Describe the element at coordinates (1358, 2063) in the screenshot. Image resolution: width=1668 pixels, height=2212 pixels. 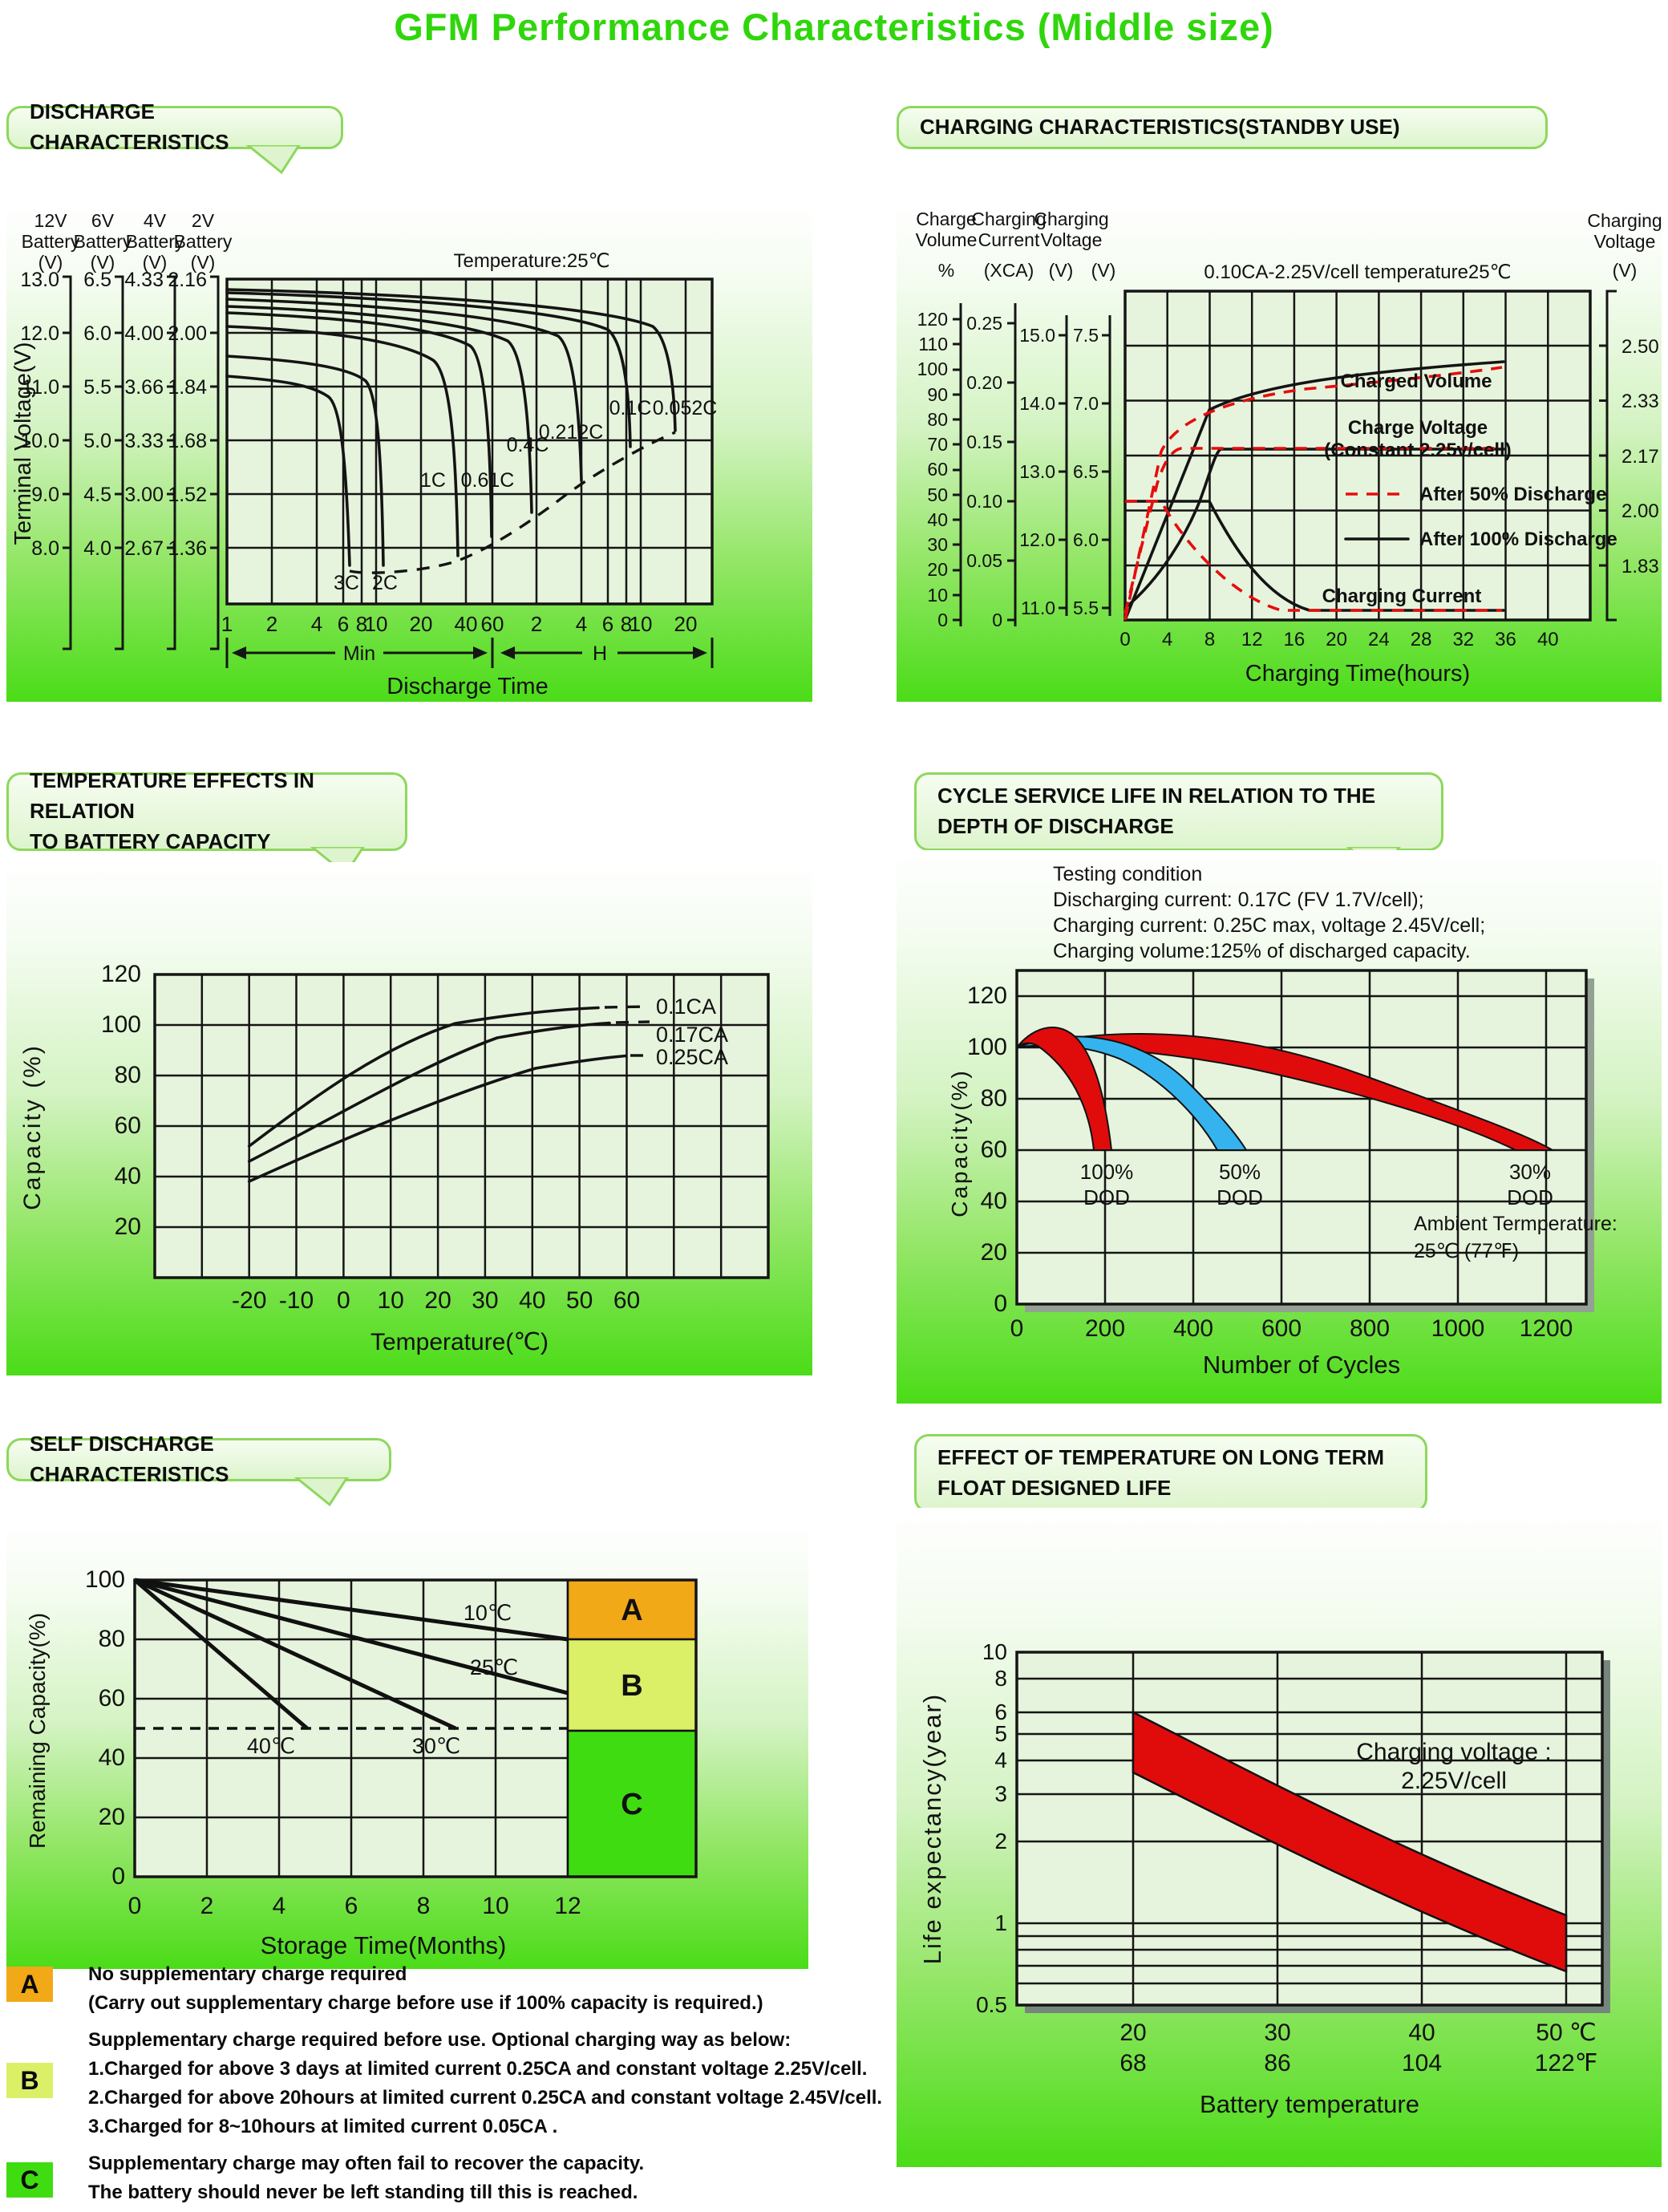
I see `x-ticks-fahrenheit: 68 86 104 122℉` at that location.